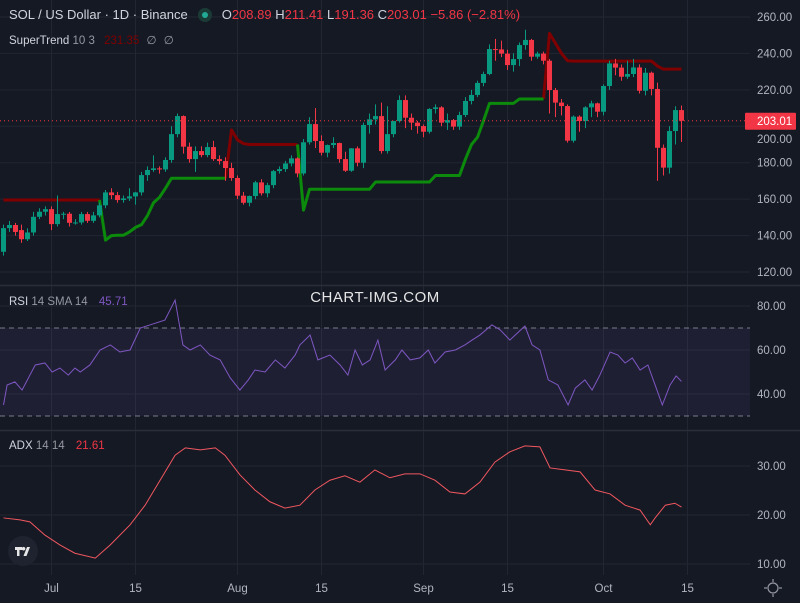 The image size is (800, 603). What do you see at coordinates (774, 91) in the screenshot?
I see `price-axis-label: 220.00` at bounding box center [774, 91].